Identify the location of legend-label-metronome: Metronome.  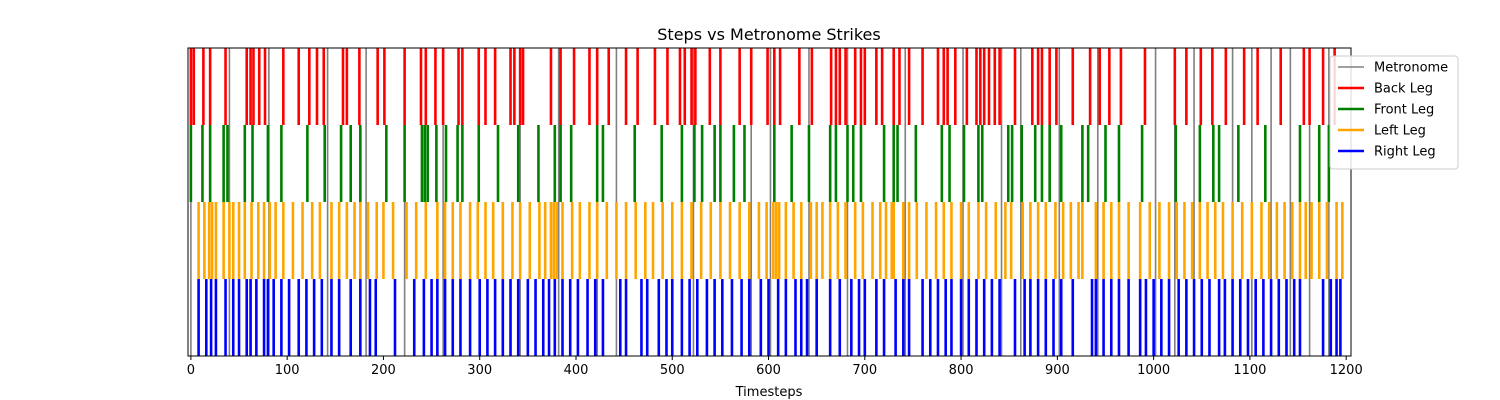
(1411, 68).